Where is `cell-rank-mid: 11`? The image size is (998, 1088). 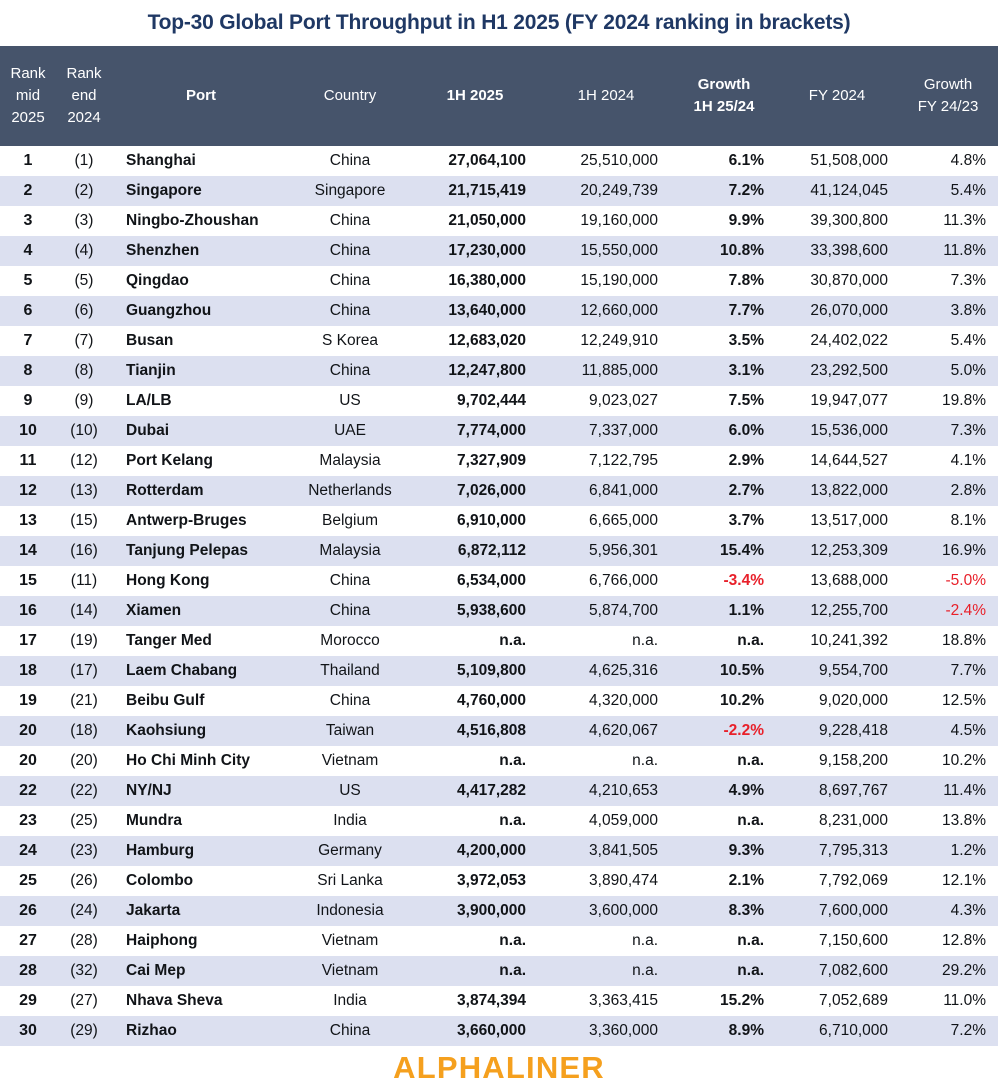 cell-rank-mid: 11 is located at coordinates (28, 460).